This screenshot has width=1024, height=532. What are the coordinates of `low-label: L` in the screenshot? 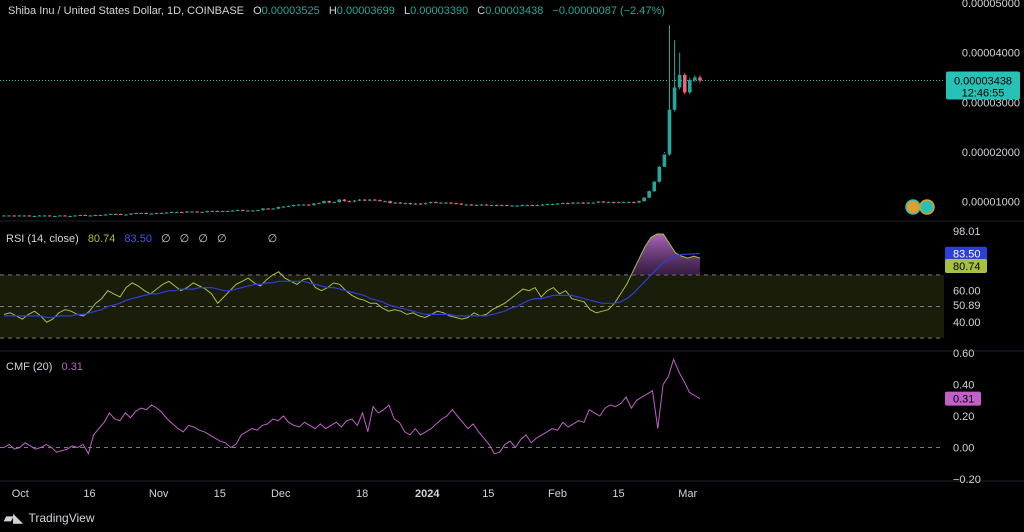 It's located at (407, 11).